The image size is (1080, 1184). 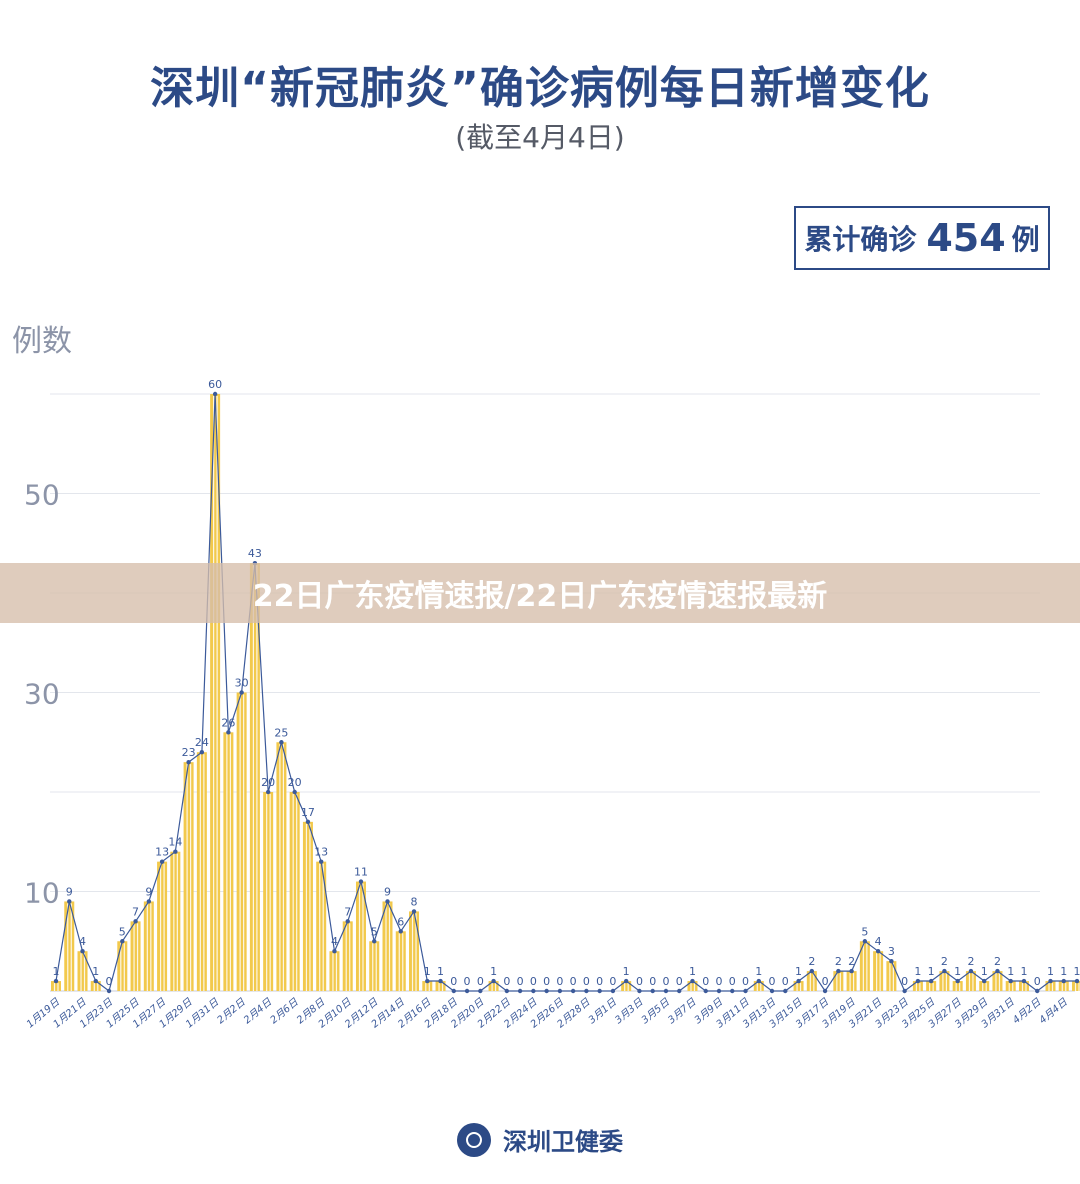 What do you see at coordinates (162, 852) in the screenshot?
I see `data-label: 13` at bounding box center [162, 852].